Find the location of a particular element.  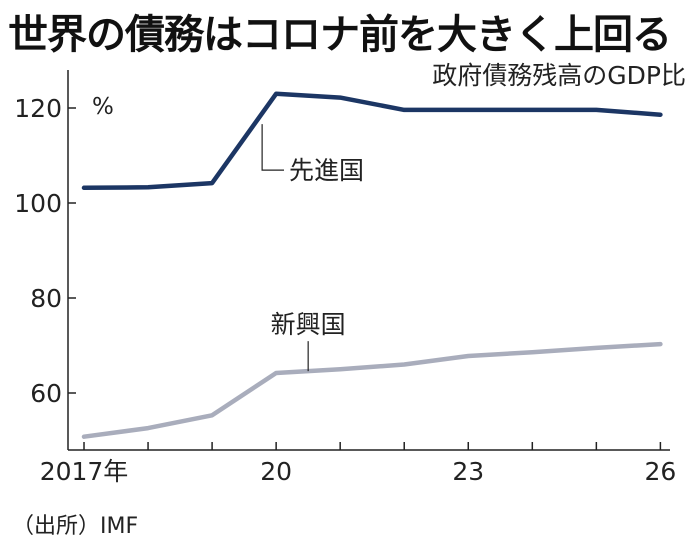

source-note: （出所）IMF is located at coordinates (75, 526).